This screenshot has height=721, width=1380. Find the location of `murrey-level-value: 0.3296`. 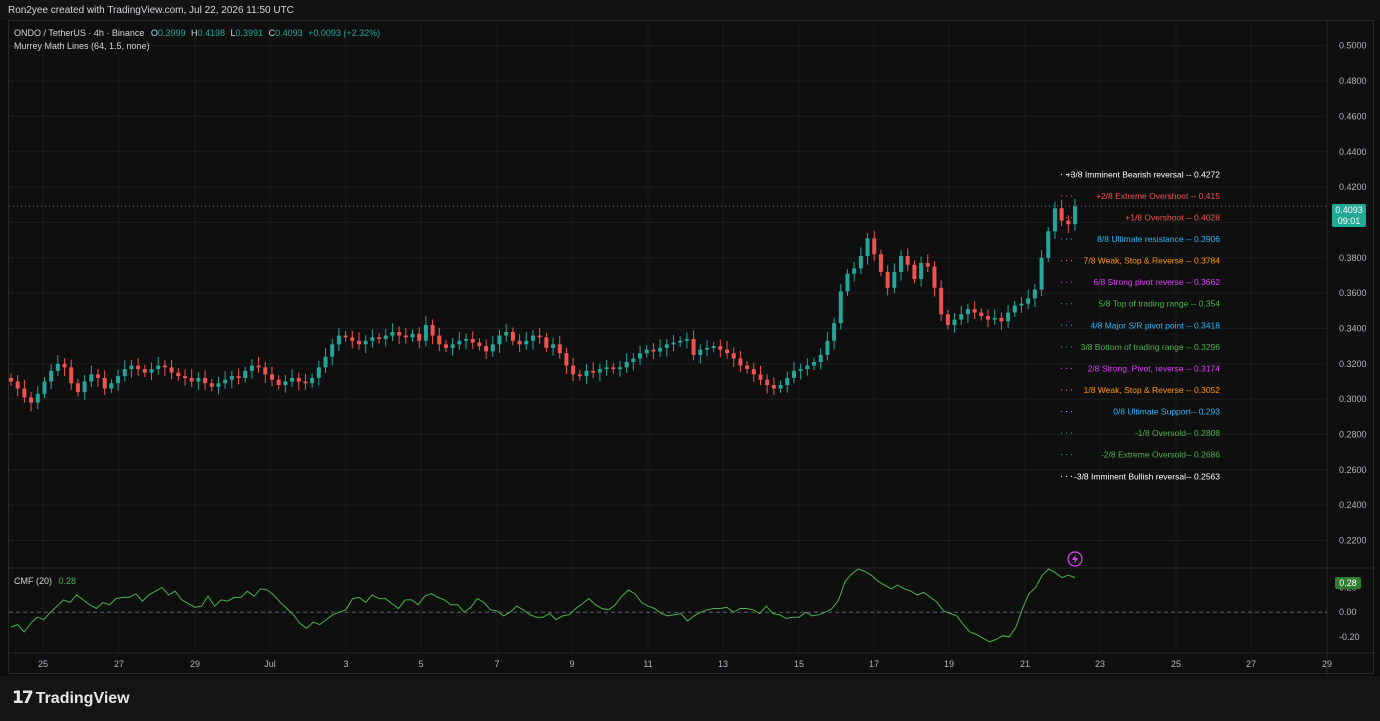

murrey-level-value: 0.3296 is located at coordinates (1207, 347).